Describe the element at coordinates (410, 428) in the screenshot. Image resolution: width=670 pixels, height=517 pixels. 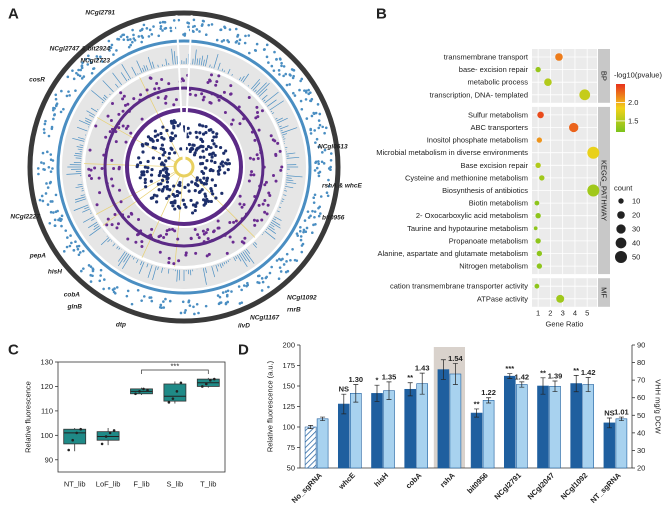
I see `bar` at that location.